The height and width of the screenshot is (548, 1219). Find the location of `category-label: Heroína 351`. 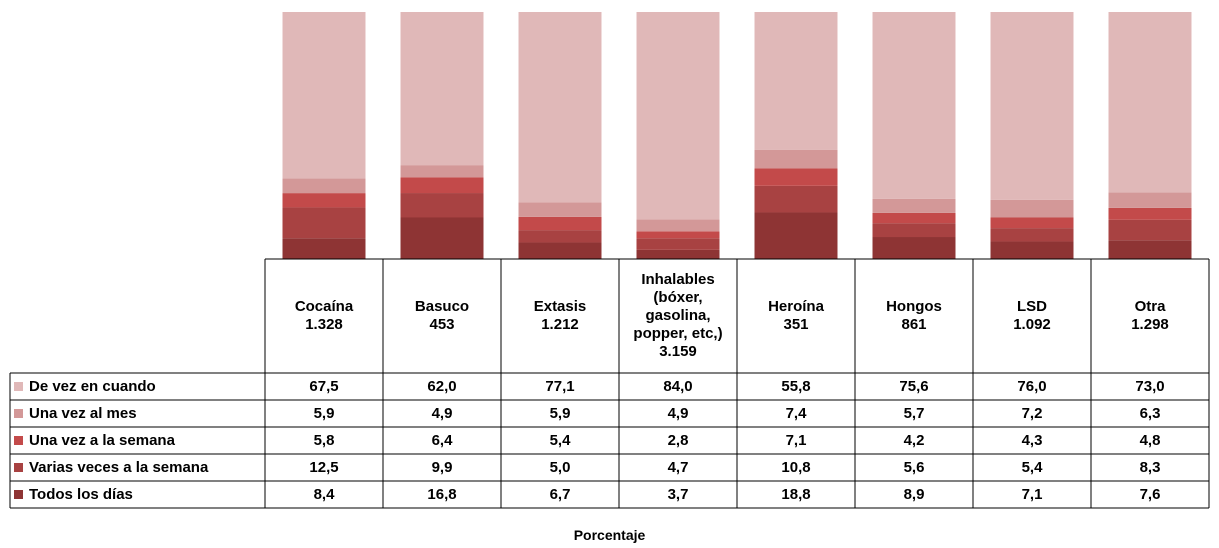

category-label: Heroína 351 is located at coordinates (796, 316).